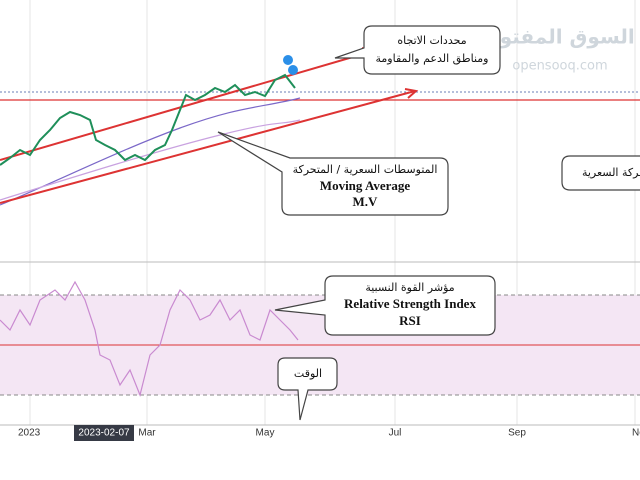  I want to click on callout-ma, so click(333, 173).